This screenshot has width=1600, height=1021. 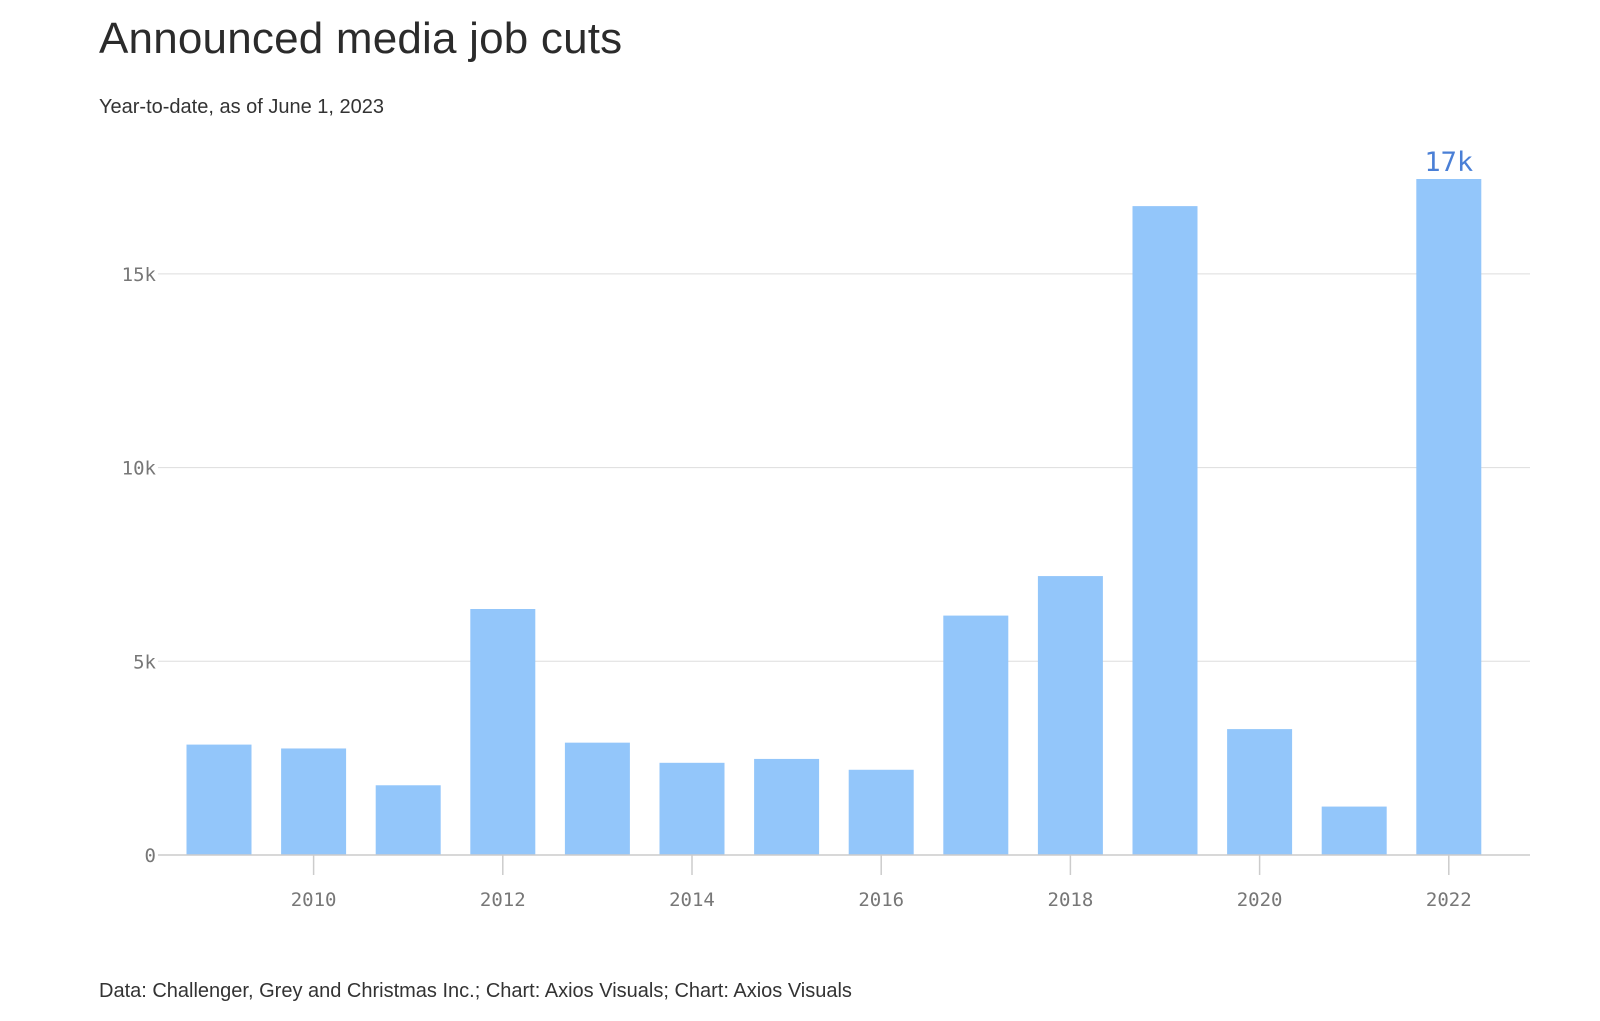 What do you see at coordinates (787, 806) in the screenshot?
I see `bar-2015` at bounding box center [787, 806].